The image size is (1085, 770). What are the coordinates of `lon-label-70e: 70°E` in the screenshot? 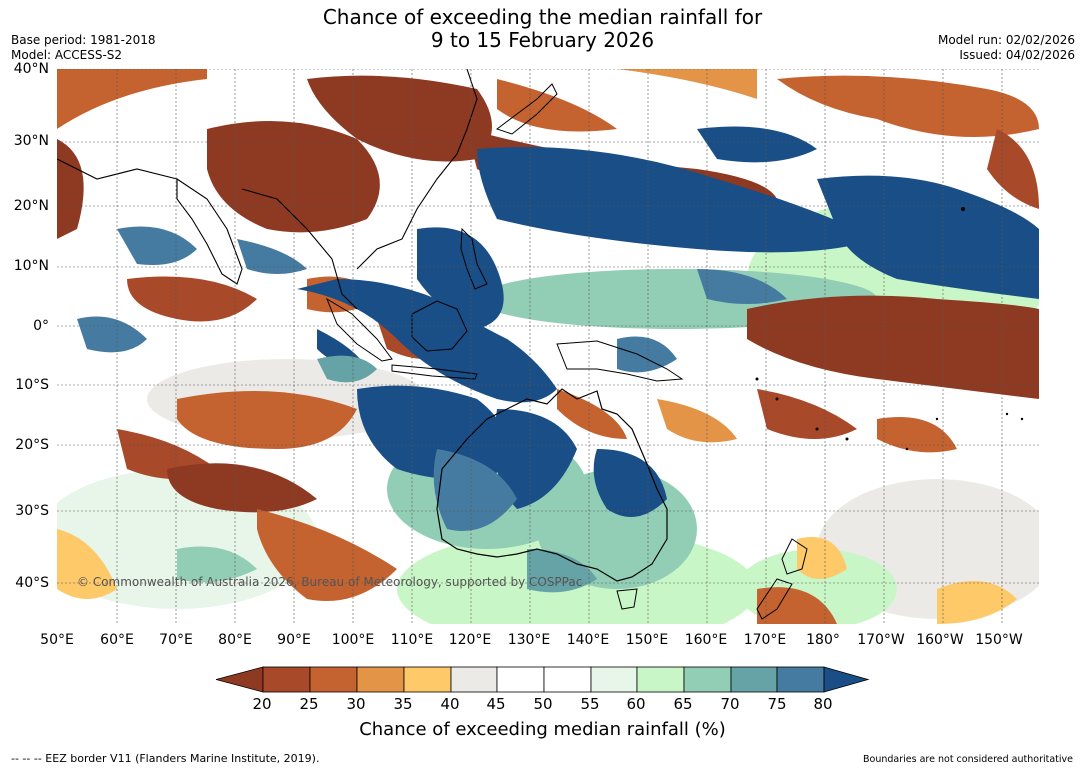 It's located at (176, 640).